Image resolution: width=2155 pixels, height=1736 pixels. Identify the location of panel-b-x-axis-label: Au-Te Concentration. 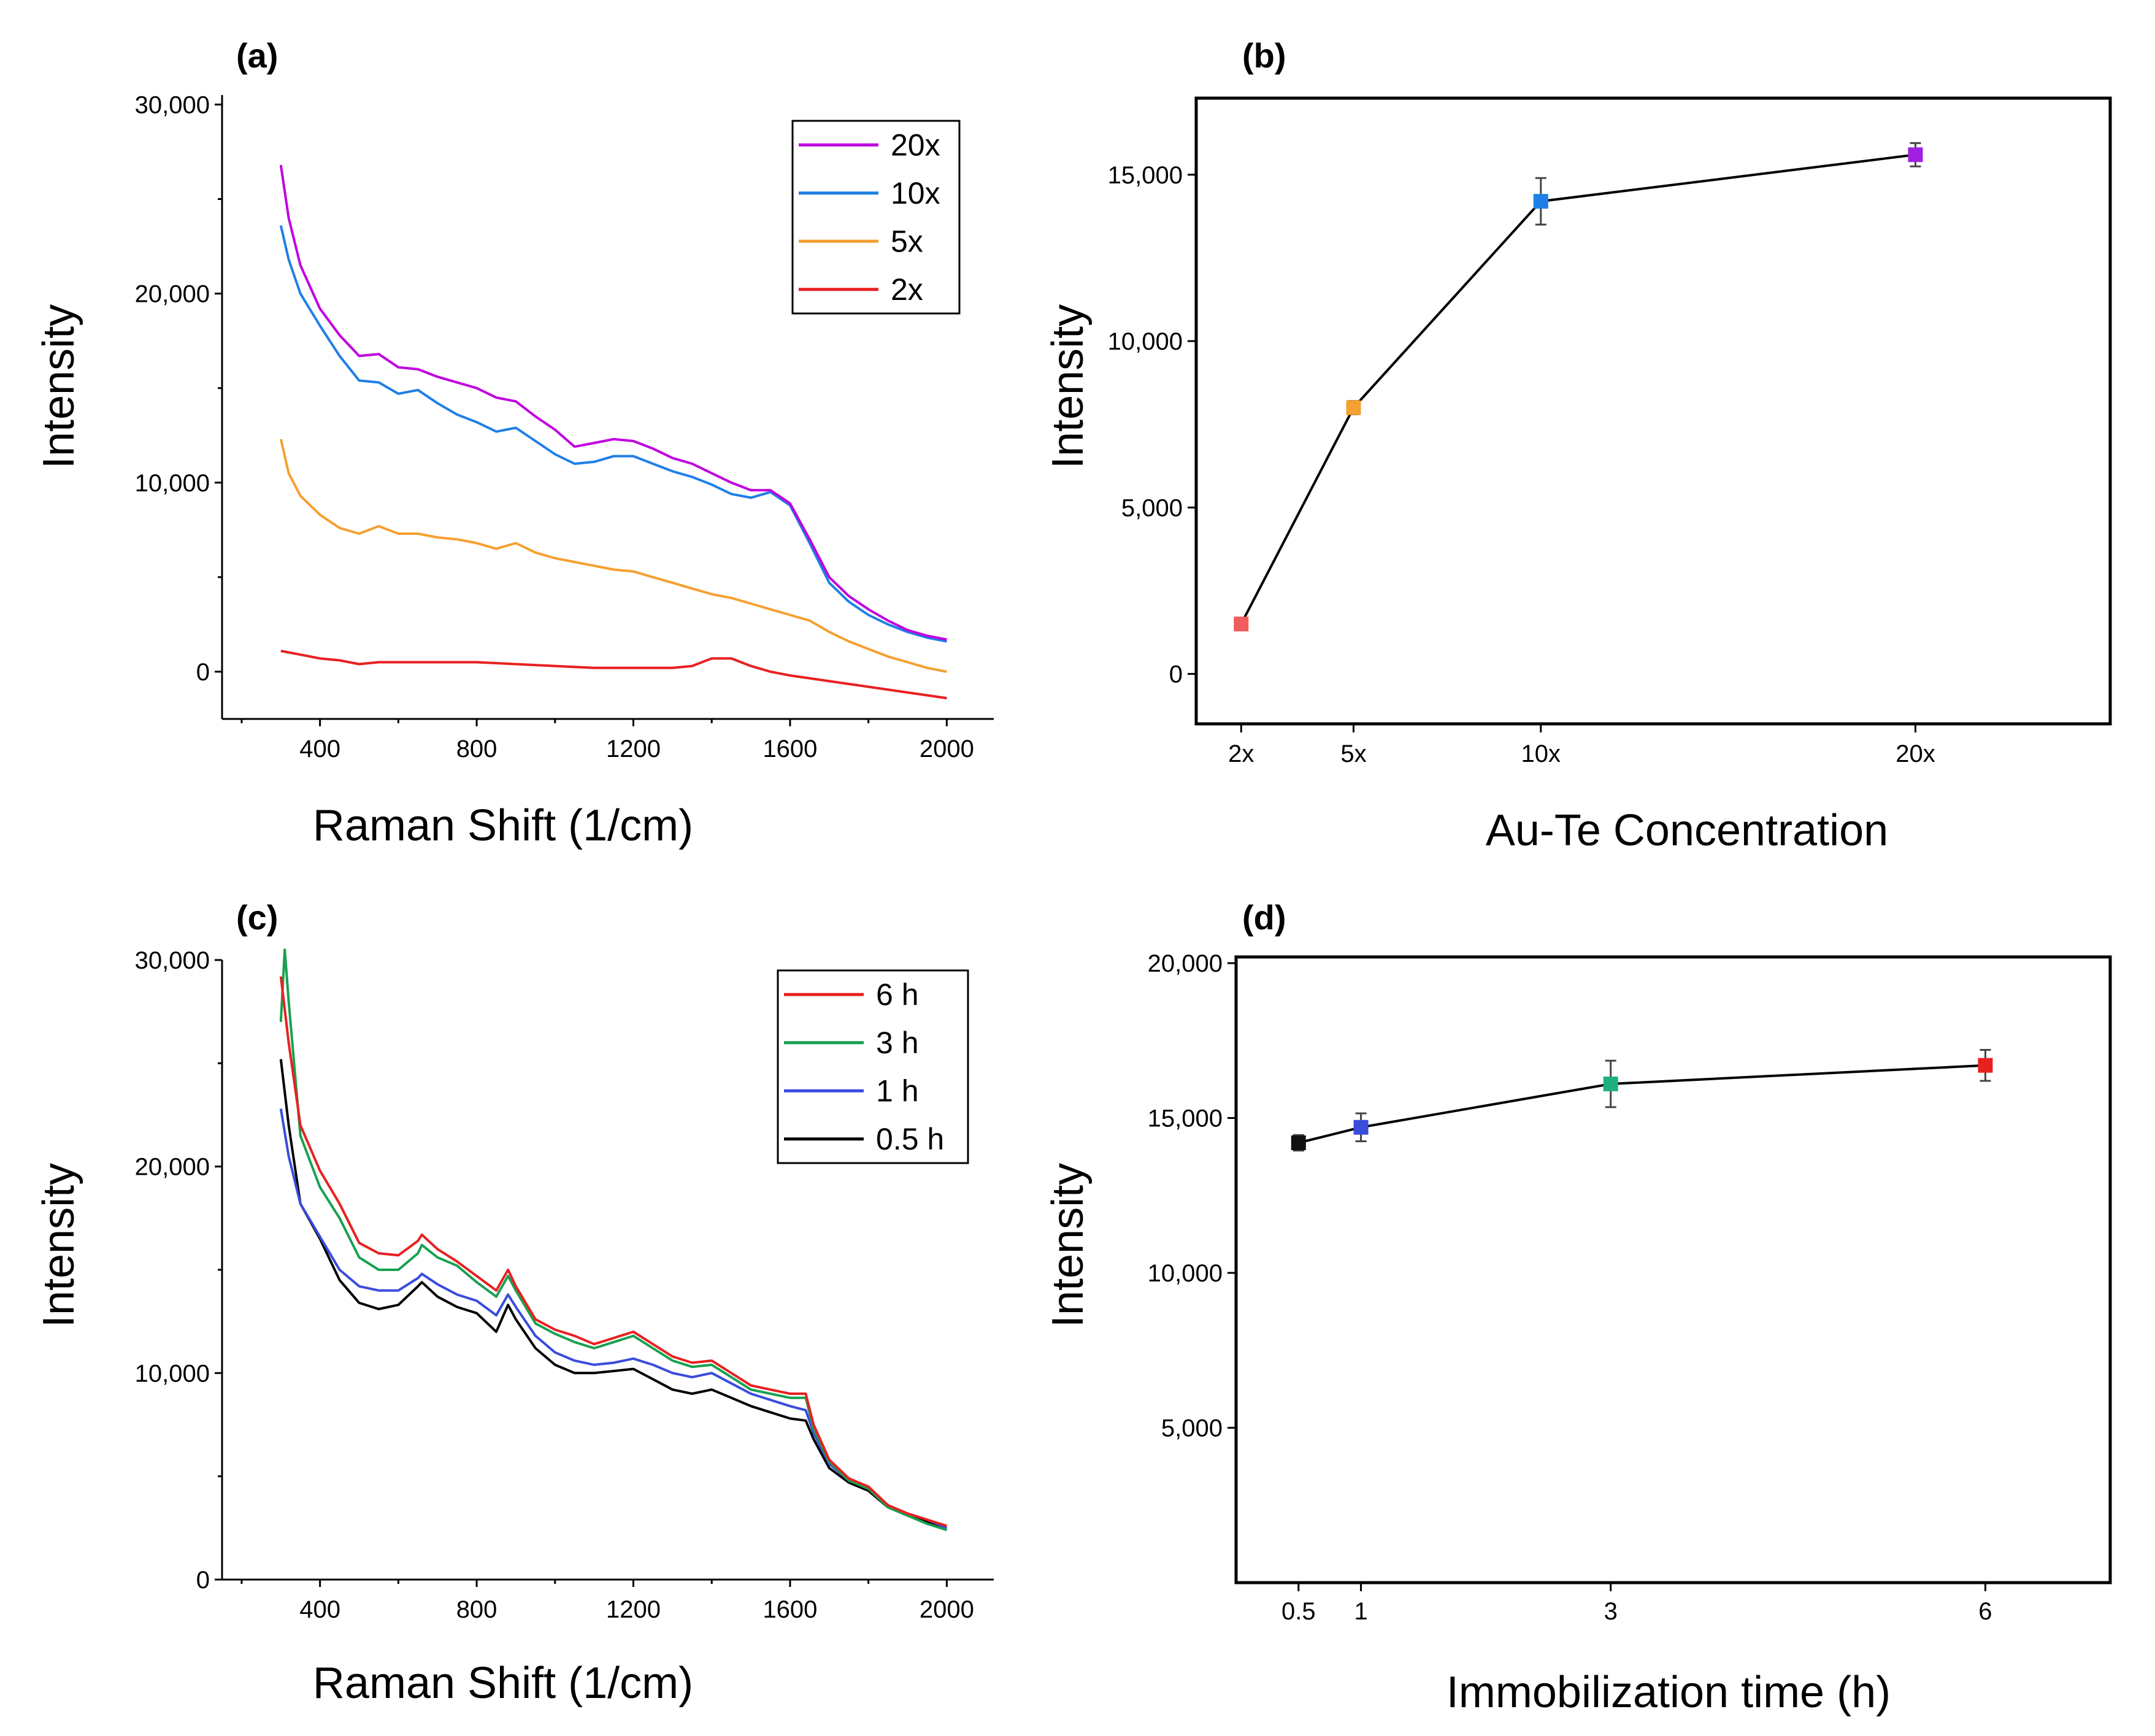
(1687, 830).